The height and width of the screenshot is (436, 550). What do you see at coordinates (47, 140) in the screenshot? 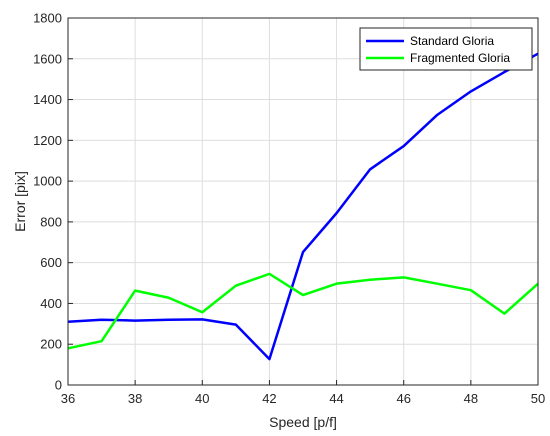
I see `y-tick-label: 1200` at bounding box center [47, 140].